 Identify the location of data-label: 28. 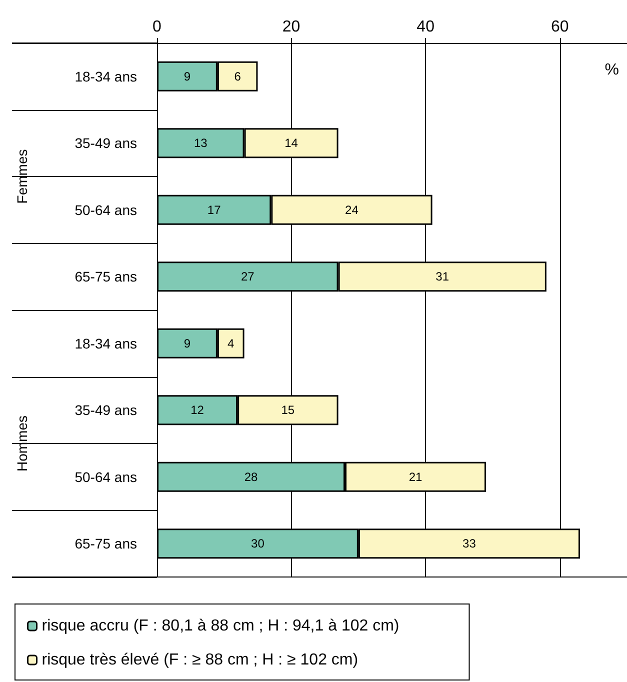
(251, 477).